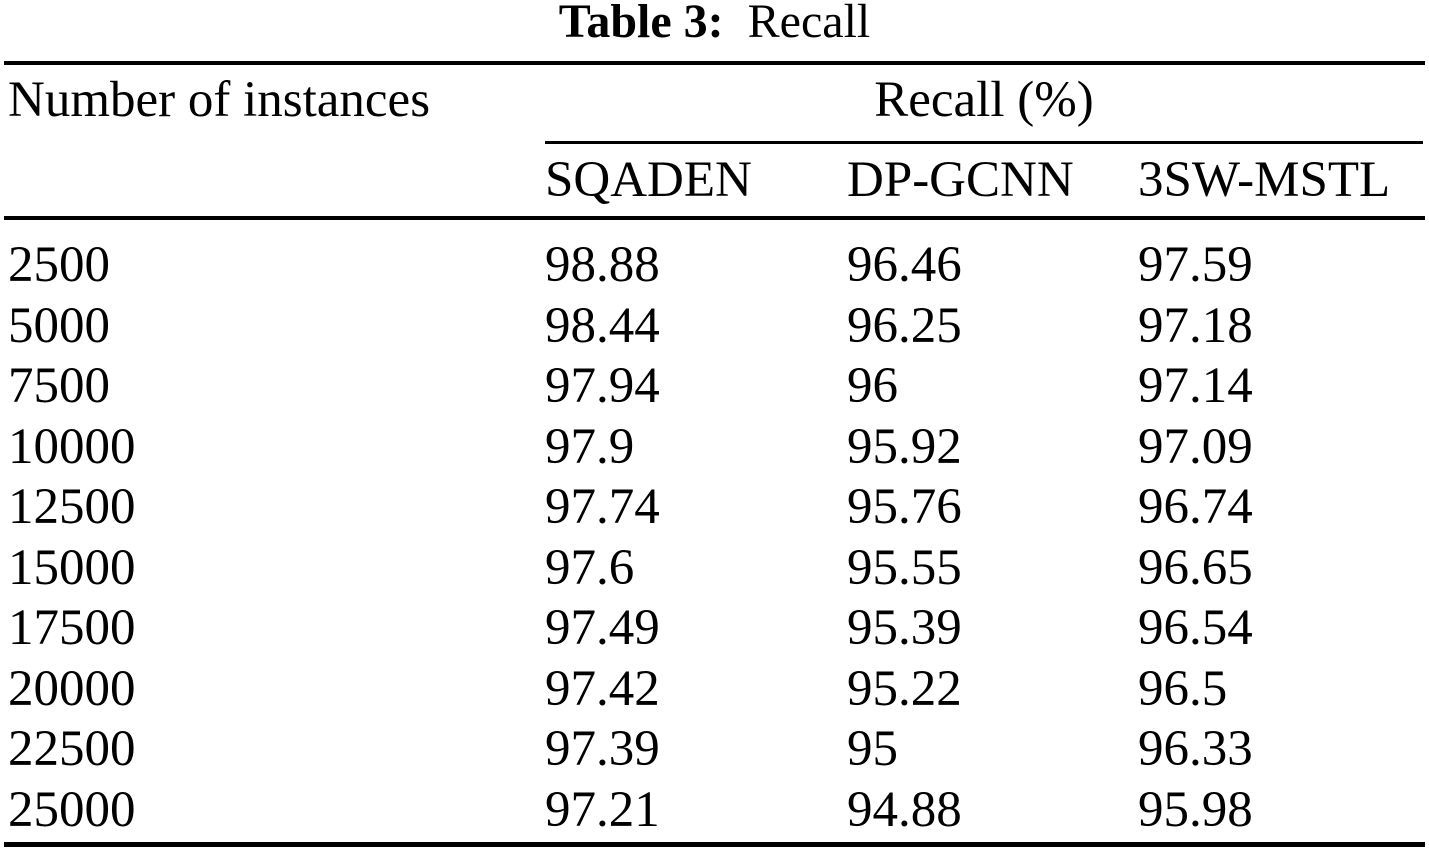  What do you see at coordinates (219, 100) in the screenshot?
I see `column-header-instances: Number of instances` at bounding box center [219, 100].